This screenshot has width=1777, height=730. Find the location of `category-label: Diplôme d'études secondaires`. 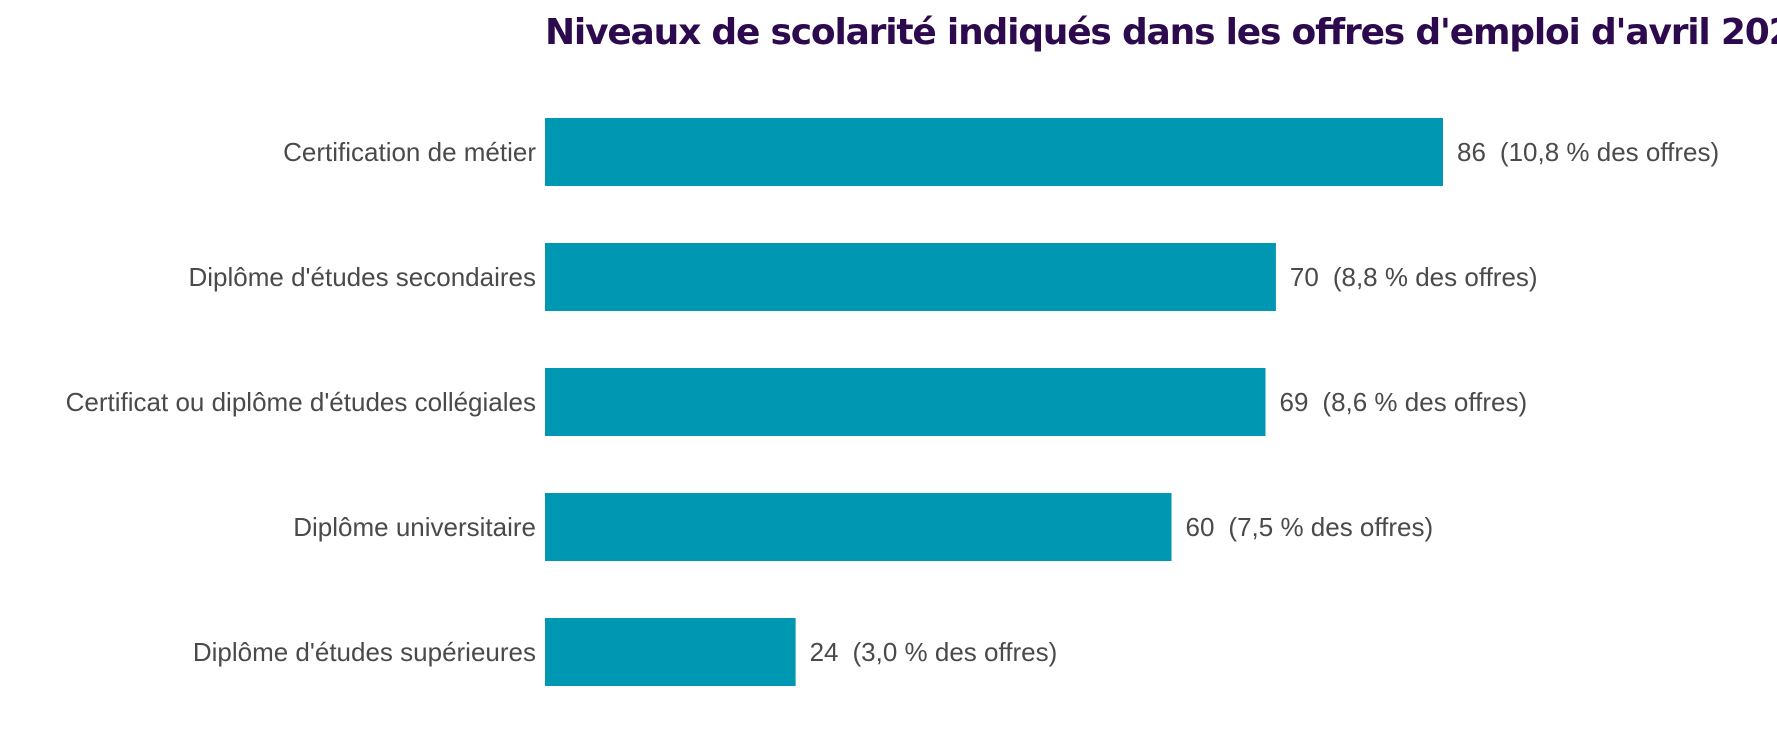

category-label: Diplôme d'études secondaires is located at coordinates (363, 277).